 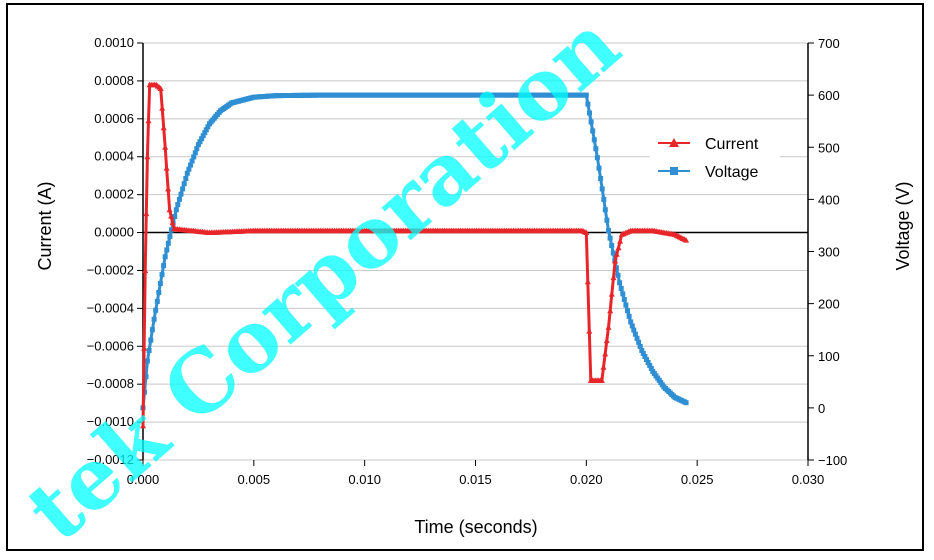 What do you see at coordinates (110, 345) in the screenshot?
I see `y-left-tick-label: −0.0006` at bounding box center [110, 345].